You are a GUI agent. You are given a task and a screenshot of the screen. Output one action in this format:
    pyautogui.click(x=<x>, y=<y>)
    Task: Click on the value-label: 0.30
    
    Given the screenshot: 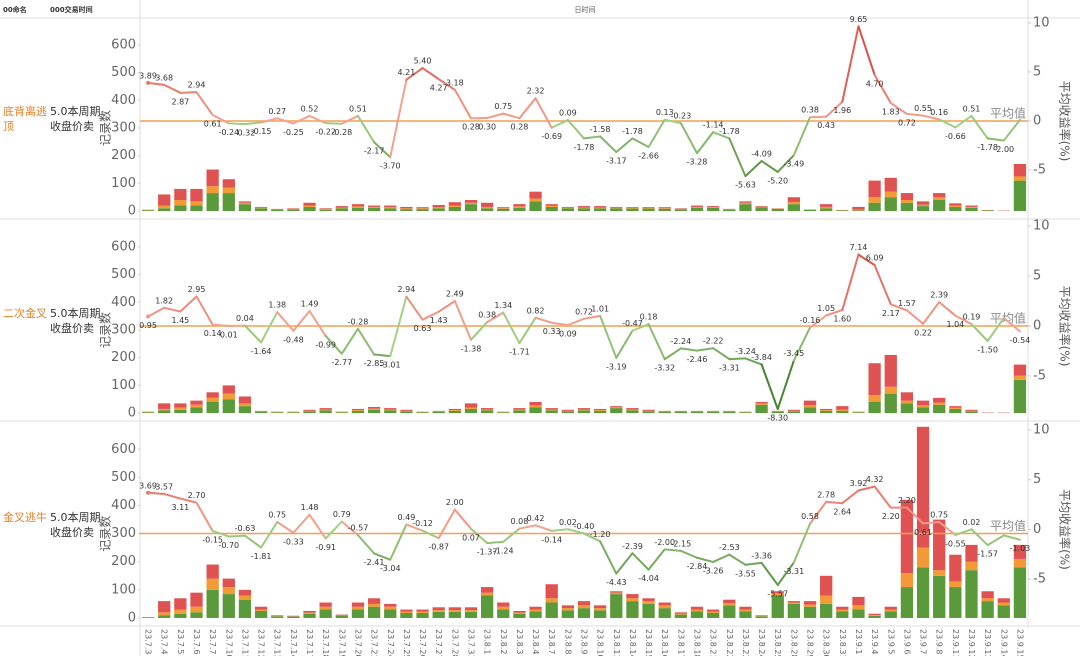 What is the action you would take?
    pyautogui.click(x=487, y=127)
    